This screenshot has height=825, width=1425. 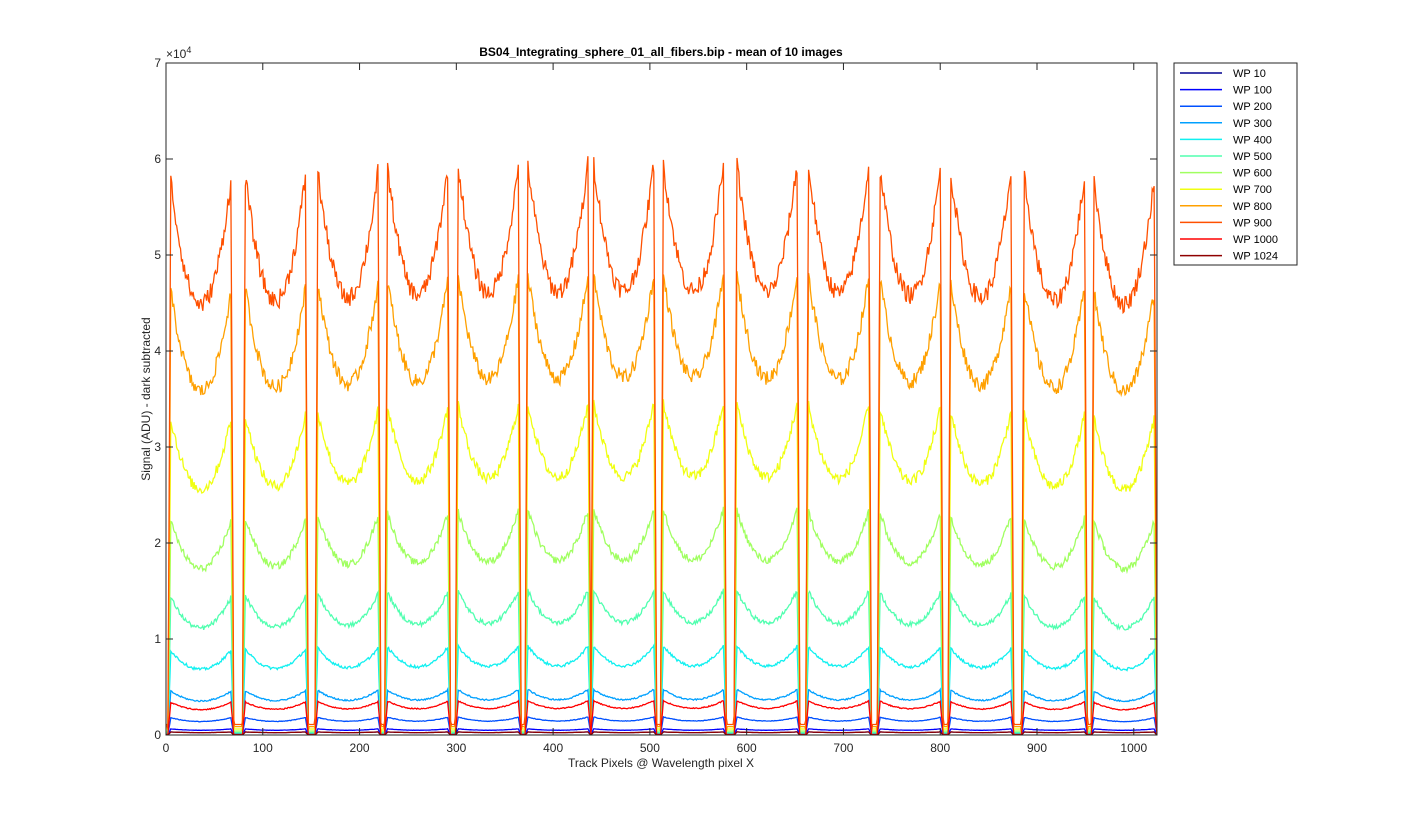 What do you see at coordinates (456, 748) in the screenshot?
I see `x-tick-label: 300` at bounding box center [456, 748].